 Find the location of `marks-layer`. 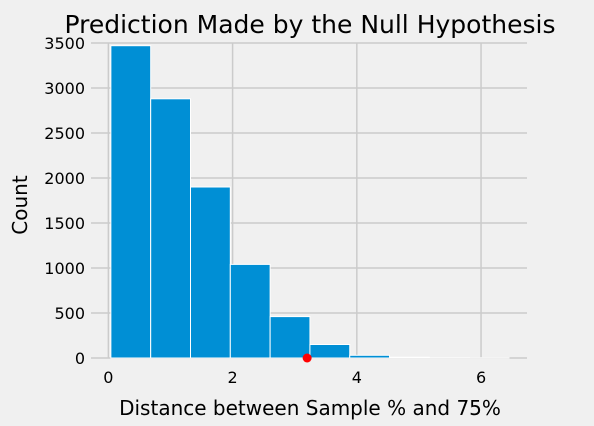

marks-layer is located at coordinates (307, 358).